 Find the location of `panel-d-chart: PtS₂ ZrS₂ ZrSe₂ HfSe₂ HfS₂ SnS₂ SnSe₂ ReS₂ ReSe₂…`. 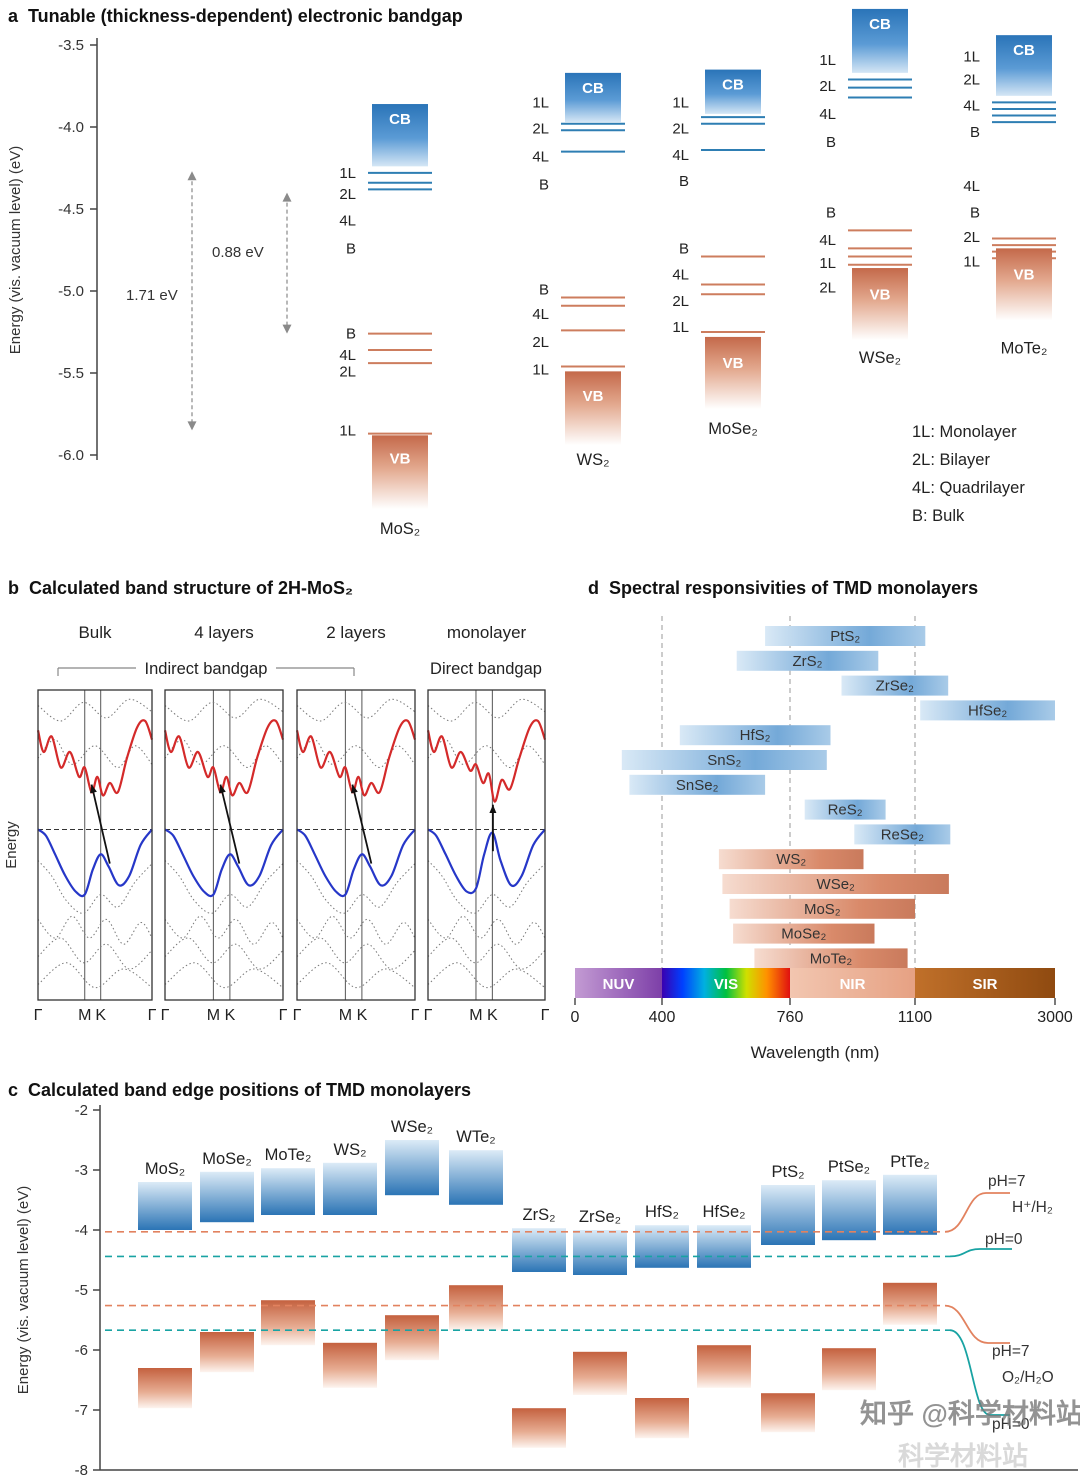

panel-d-chart: PtS₂ ZrS₂ ZrSe₂ HfSe₂ HfS₂ SnS₂ SnSe₂ ReS₂ ReSe₂… is located at coordinates (822, 839).